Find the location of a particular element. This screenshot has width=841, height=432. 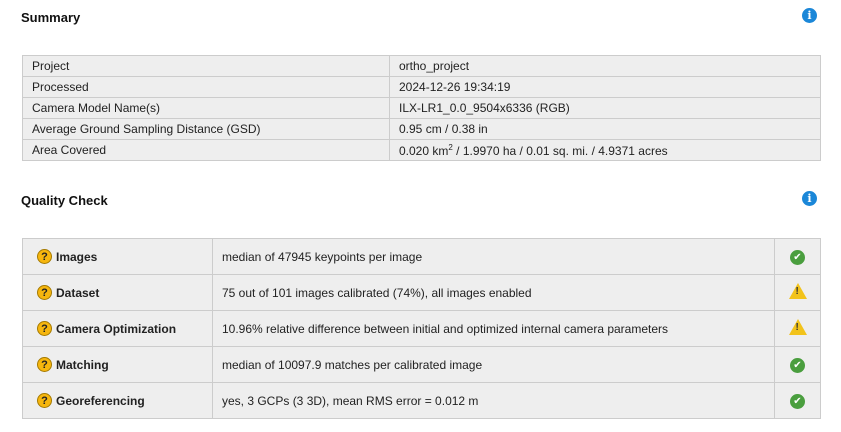

row-value: ortho_project is located at coordinates (605, 66).